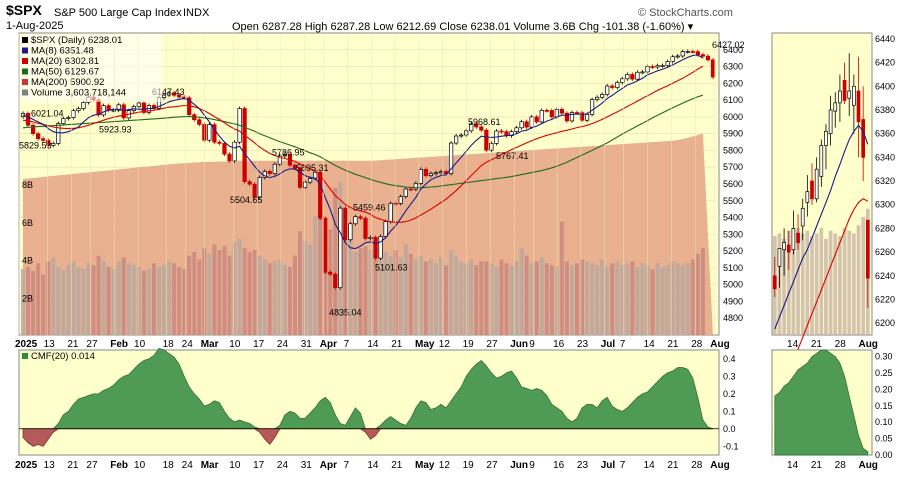 The height and width of the screenshot is (484, 904). What do you see at coordinates (119, 465) in the screenshot?
I see `cmf-x-tick-label: Feb` at bounding box center [119, 465].